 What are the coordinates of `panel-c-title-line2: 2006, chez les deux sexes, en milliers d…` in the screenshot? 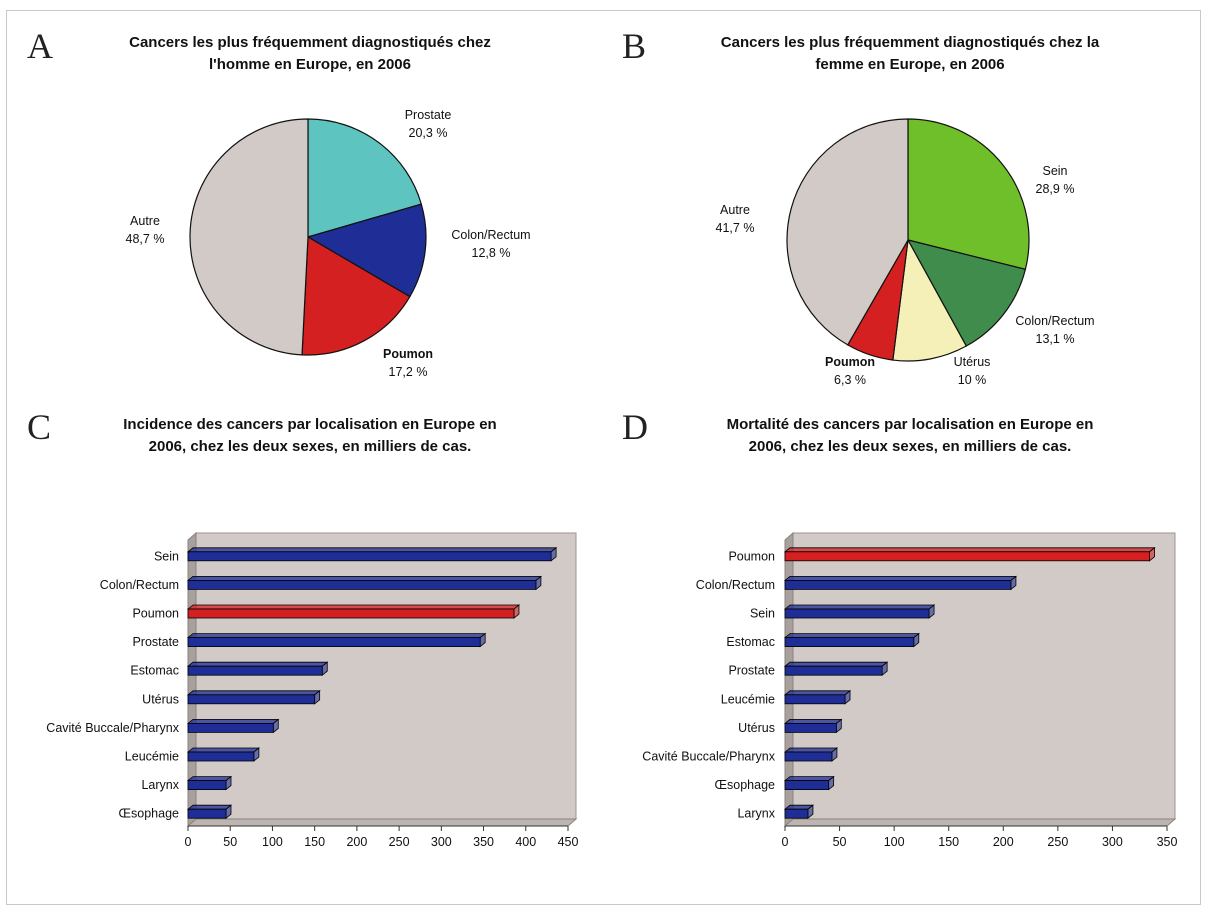 It's located at (310, 446).